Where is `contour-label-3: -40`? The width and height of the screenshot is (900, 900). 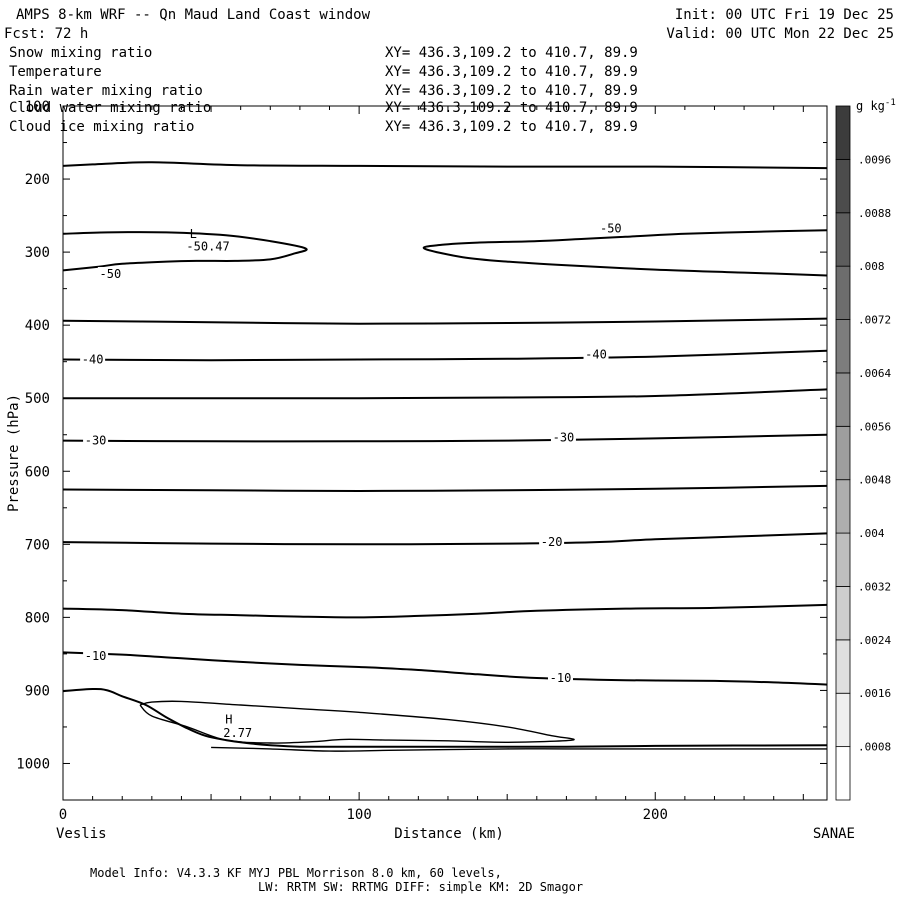 contour-label-3: -40 is located at coordinates (596, 354).